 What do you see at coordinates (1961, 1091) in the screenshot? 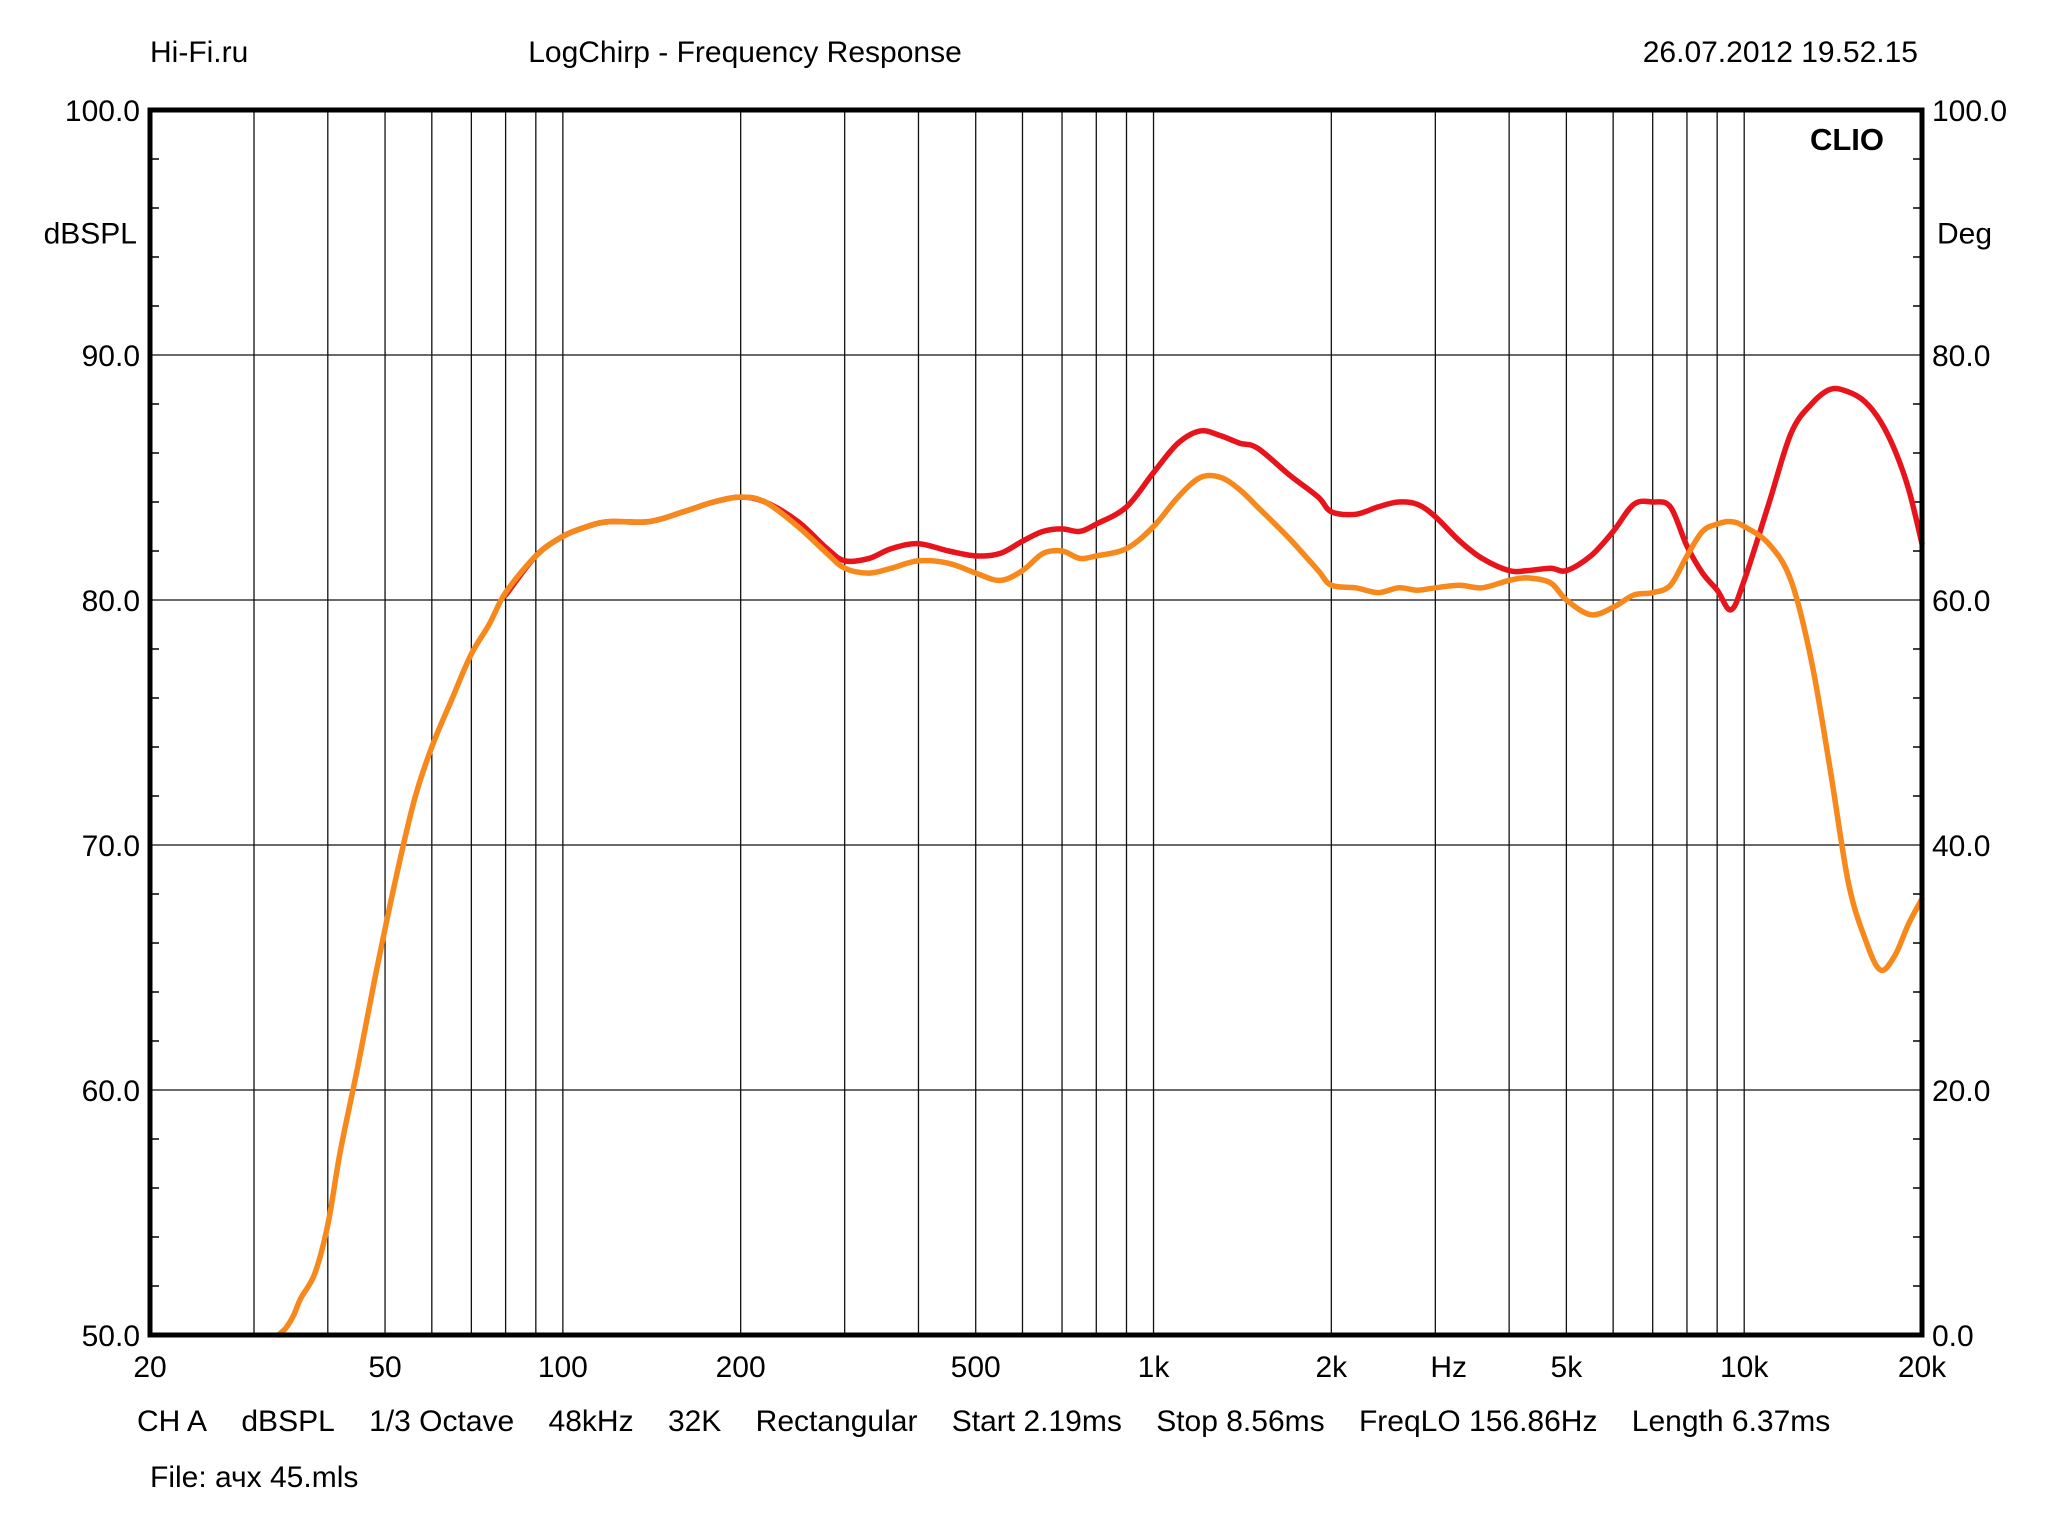
I see `y2-tick-label: 20.0` at bounding box center [1961, 1091].